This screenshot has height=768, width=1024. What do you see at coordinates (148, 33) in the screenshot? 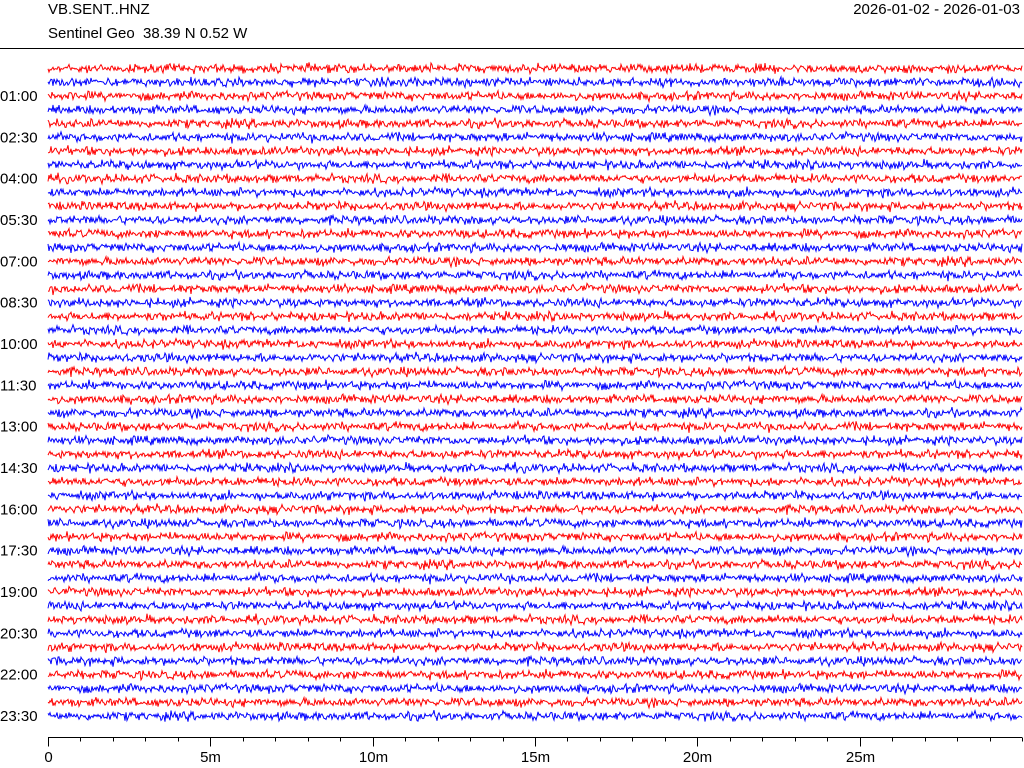
I see `station-location: Sentinel Geo 38.39 N 0.52 W` at bounding box center [148, 33].